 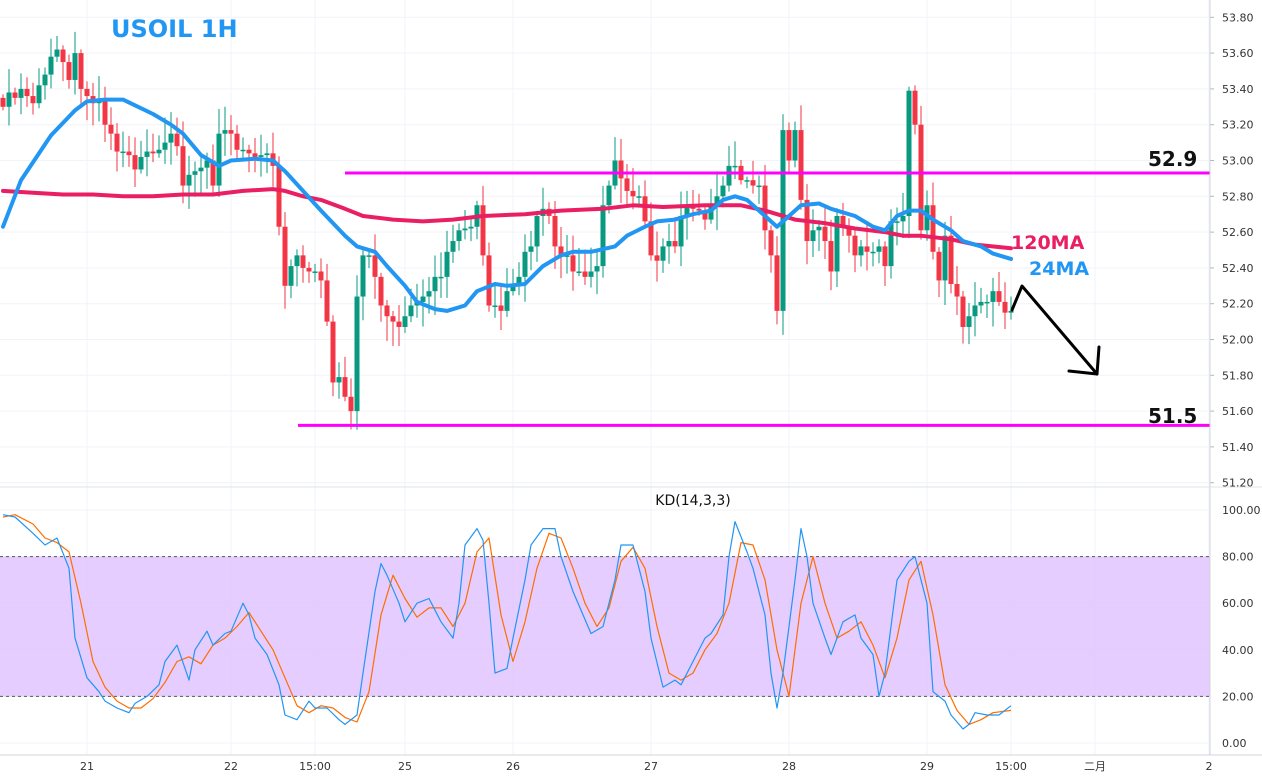 What do you see at coordinates (1238, 304) in the screenshot?
I see `price-tick-label: 52.20` at bounding box center [1238, 304].